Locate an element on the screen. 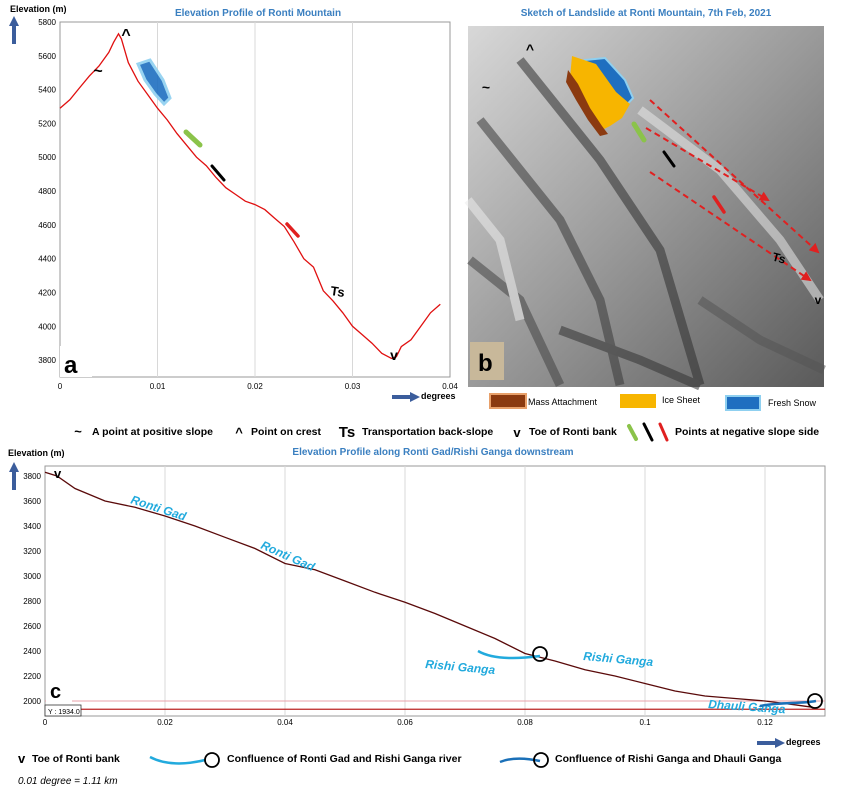 This screenshot has width=850, height=806. black-point-mark is located at coordinates (218, 173).